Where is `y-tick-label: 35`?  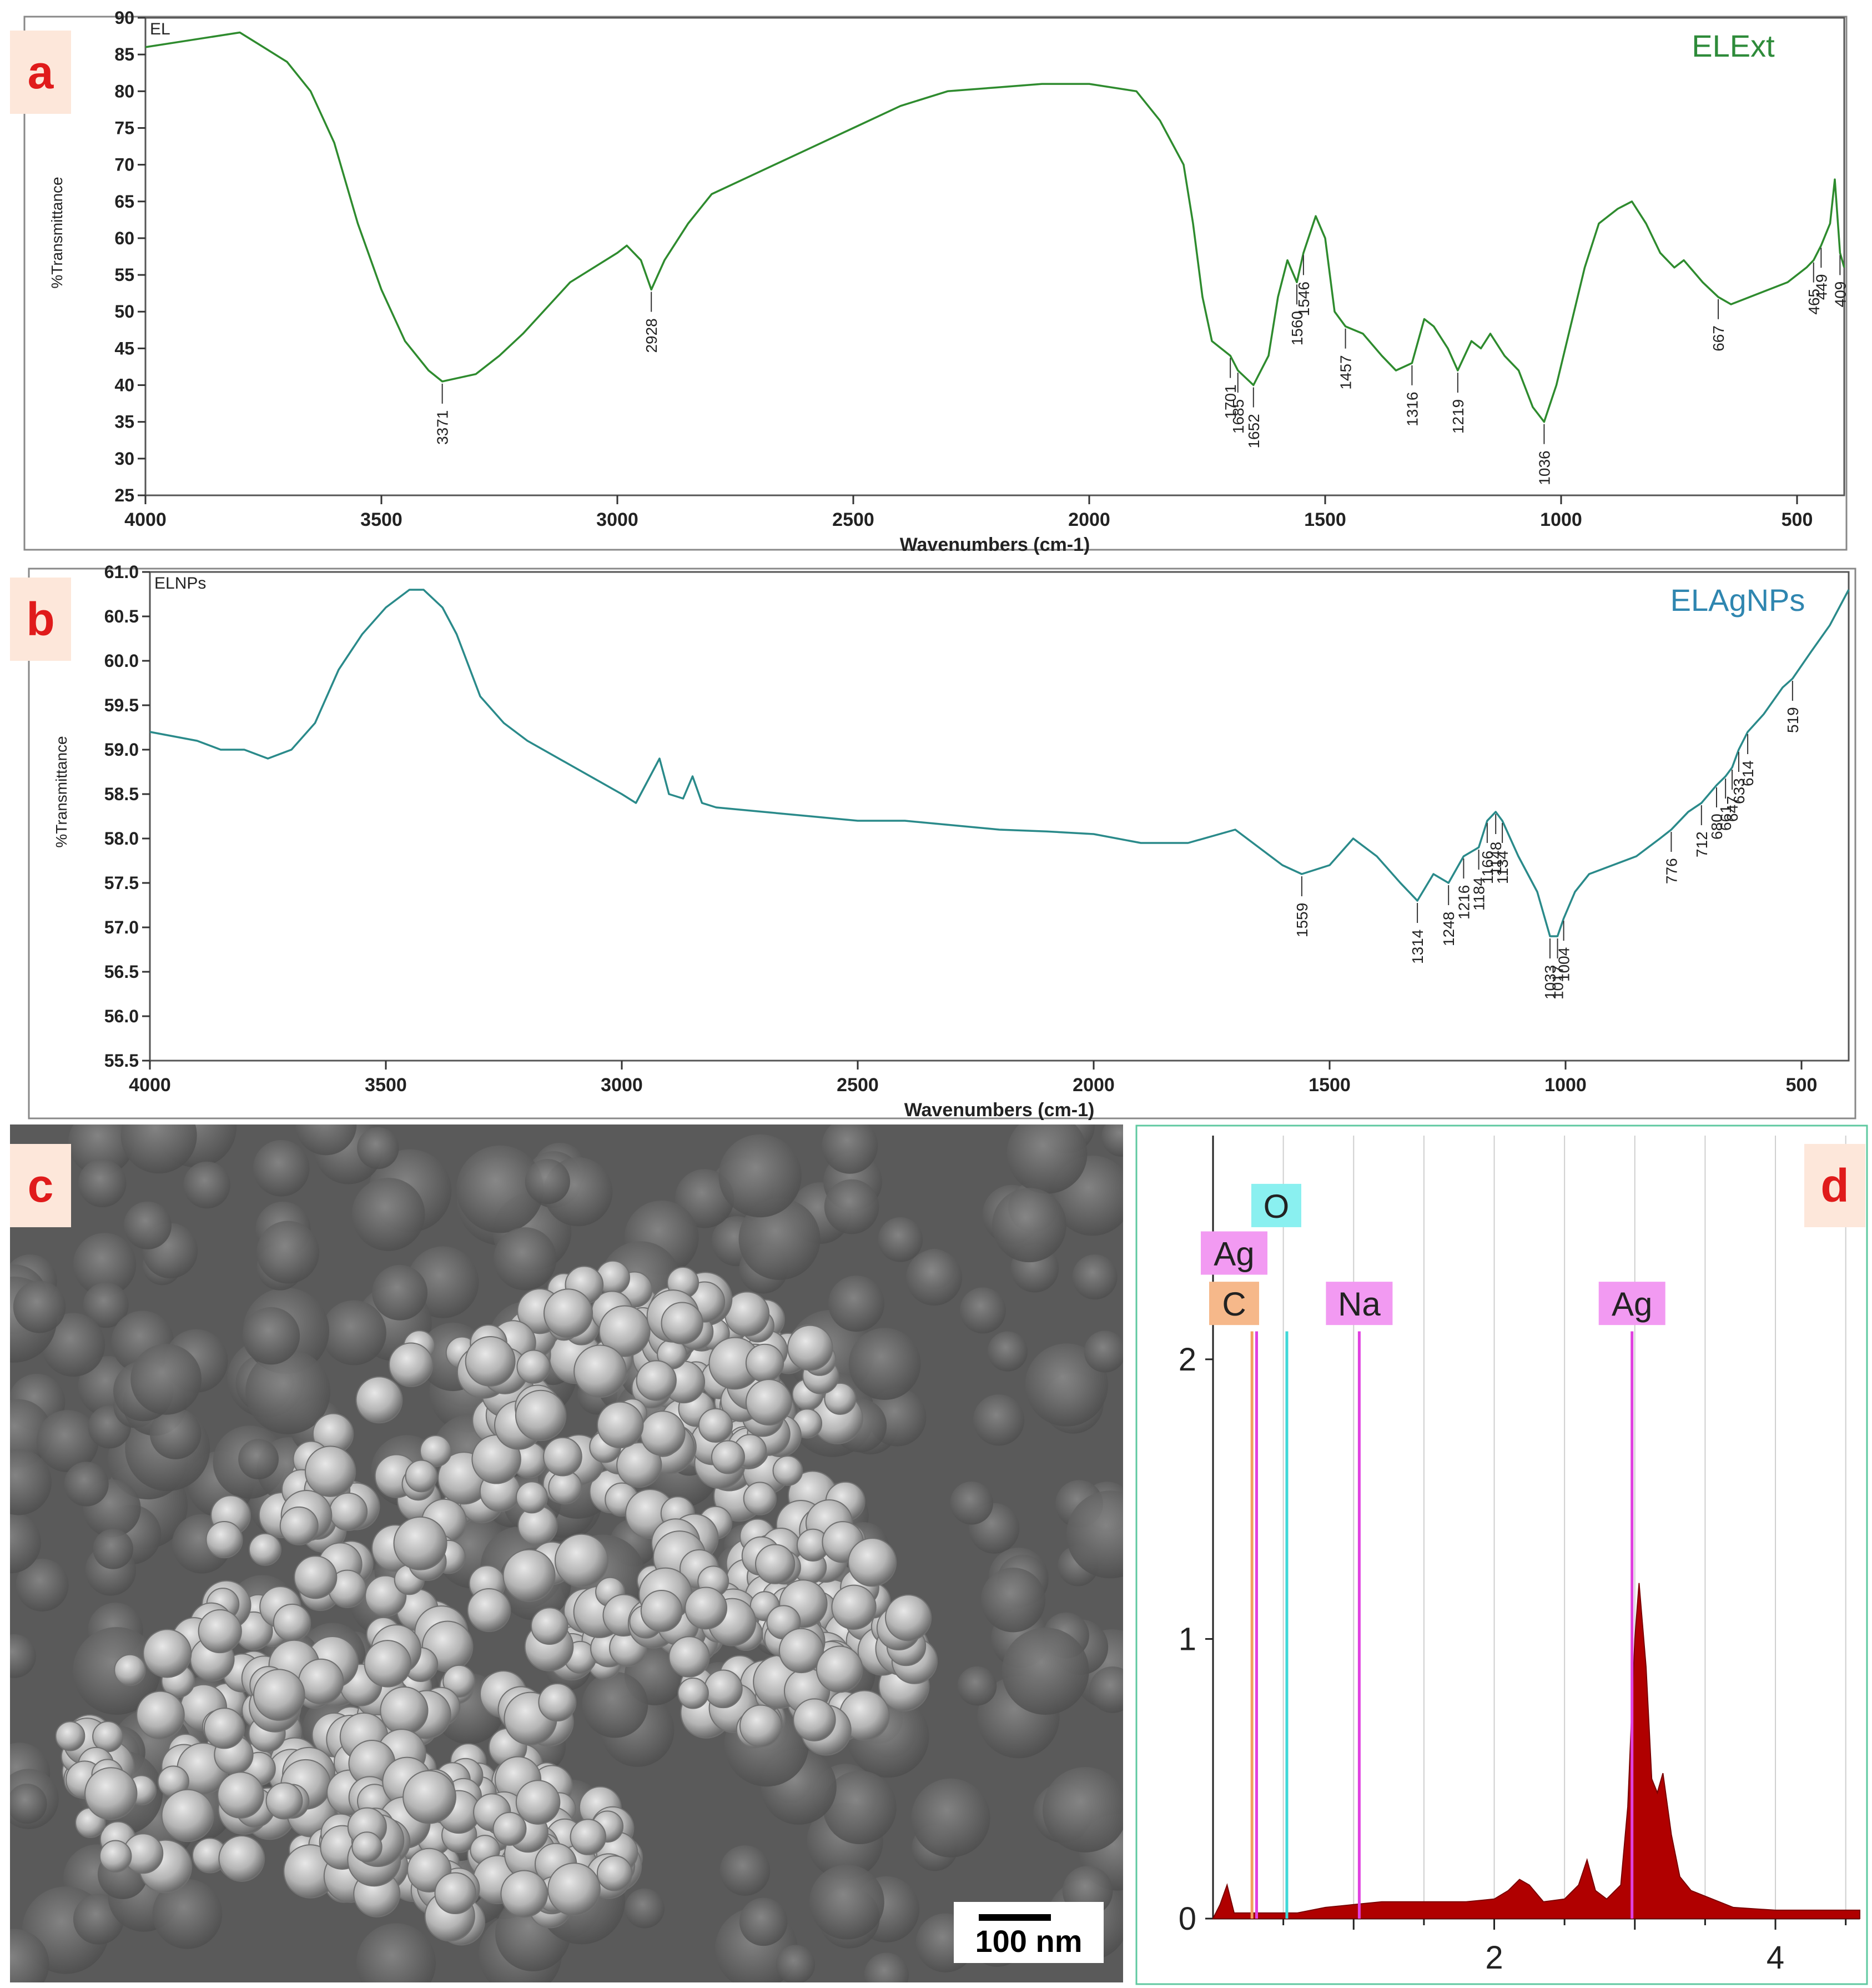
y-tick-label: 35 is located at coordinates (124, 422).